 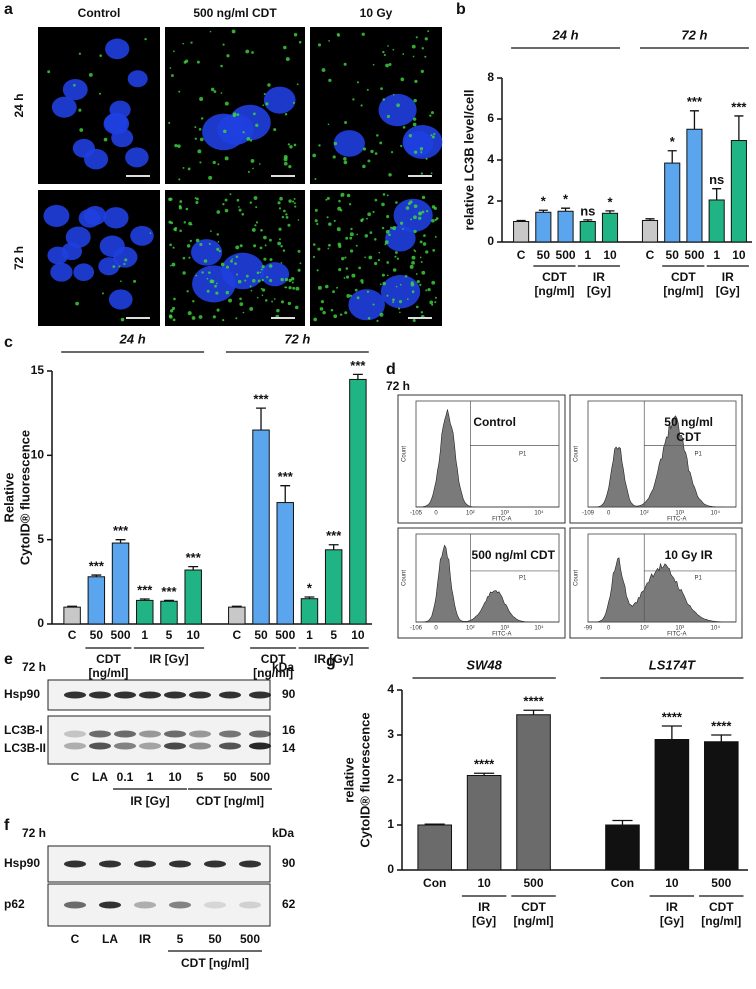 What do you see at coordinates (672, 883) in the screenshot?
I see `x-tick-label: 10` at bounding box center [672, 883].